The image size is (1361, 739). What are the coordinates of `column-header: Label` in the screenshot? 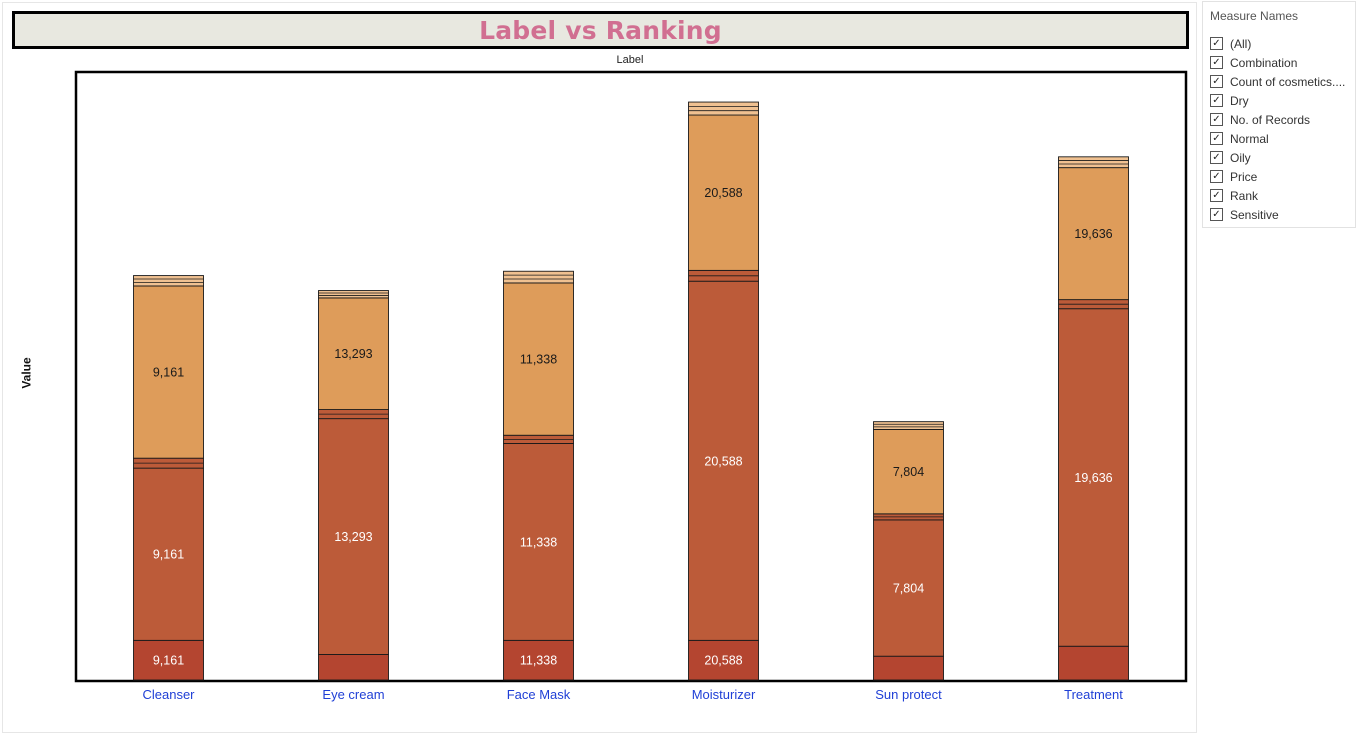 It's located at (630, 60).